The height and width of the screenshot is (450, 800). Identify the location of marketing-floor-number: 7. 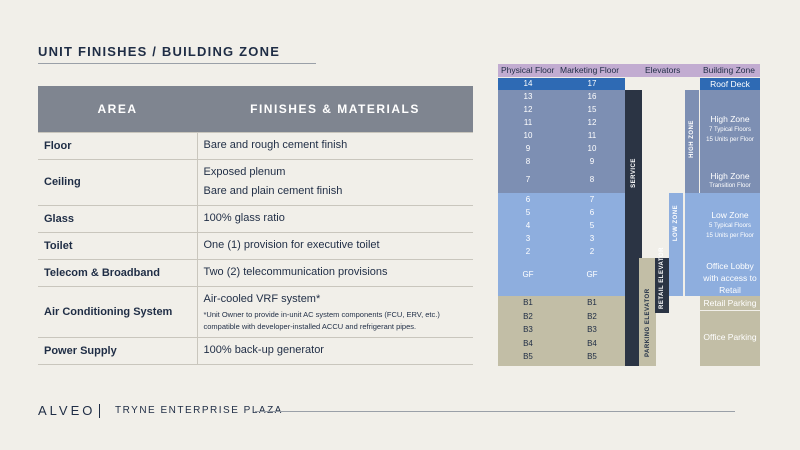
(592, 199).